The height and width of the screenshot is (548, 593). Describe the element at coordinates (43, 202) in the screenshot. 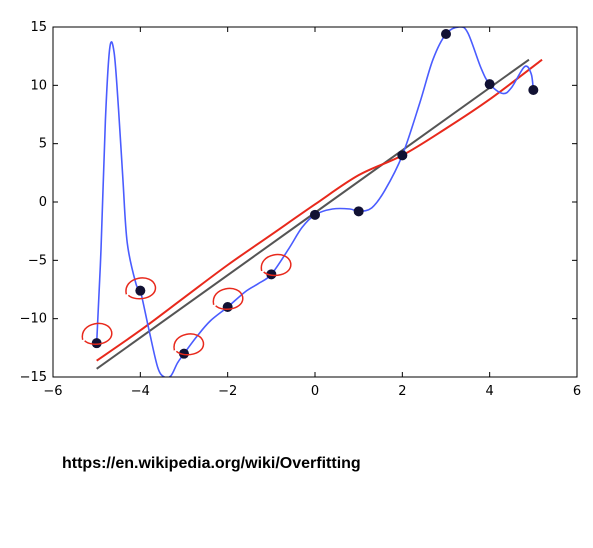

I see `y-tick-label: 0` at that location.